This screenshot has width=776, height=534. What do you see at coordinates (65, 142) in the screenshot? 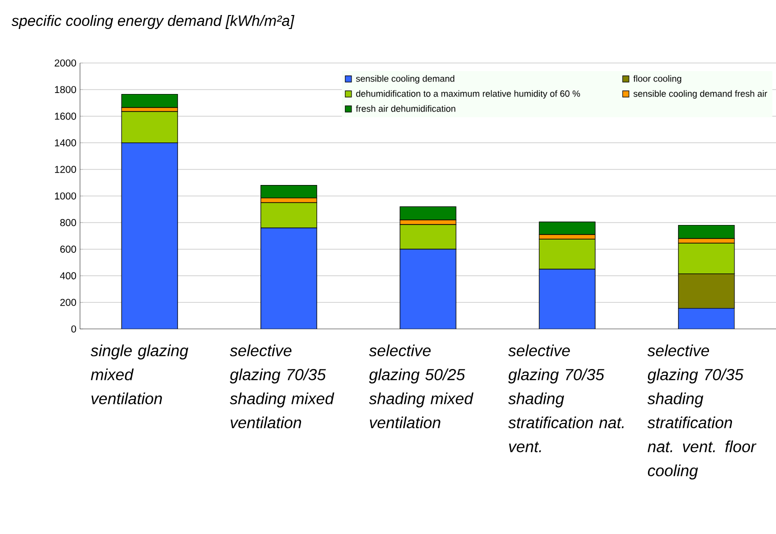
I see `y-tick-label: 1400` at bounding box center [65, 142].